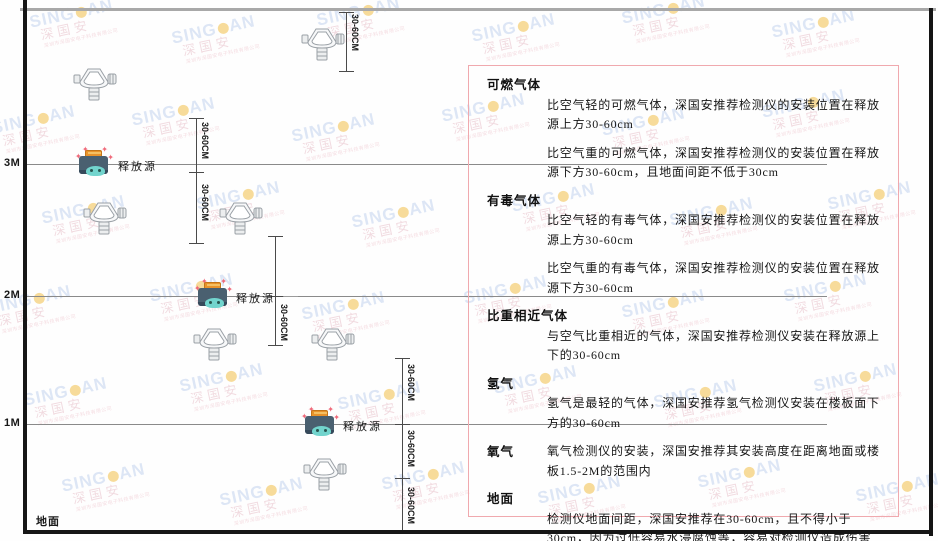  I want to click on guideline-paragraph: 氧气检测仪的安装，深国安推荐其安装高度在距离地面或楼板1.5-2M的范围内, so click(713, 461).